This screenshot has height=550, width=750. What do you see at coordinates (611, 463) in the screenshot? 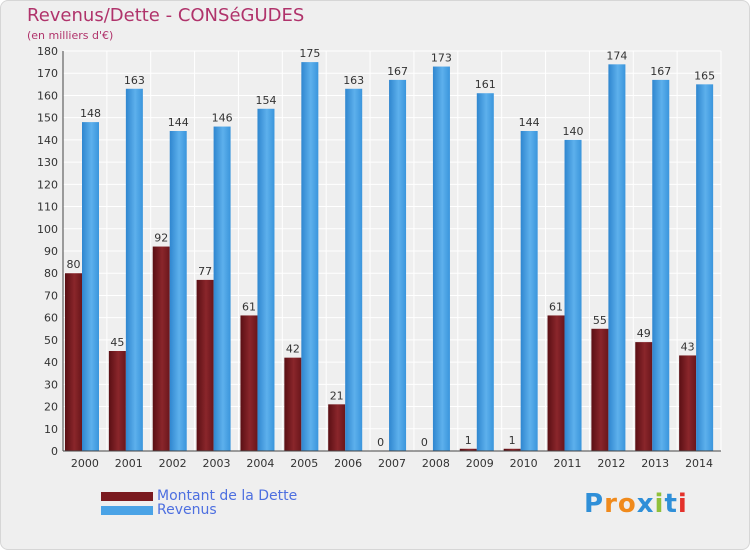
I see `x-tick-label: 2012` at bounding box center [611, 463].